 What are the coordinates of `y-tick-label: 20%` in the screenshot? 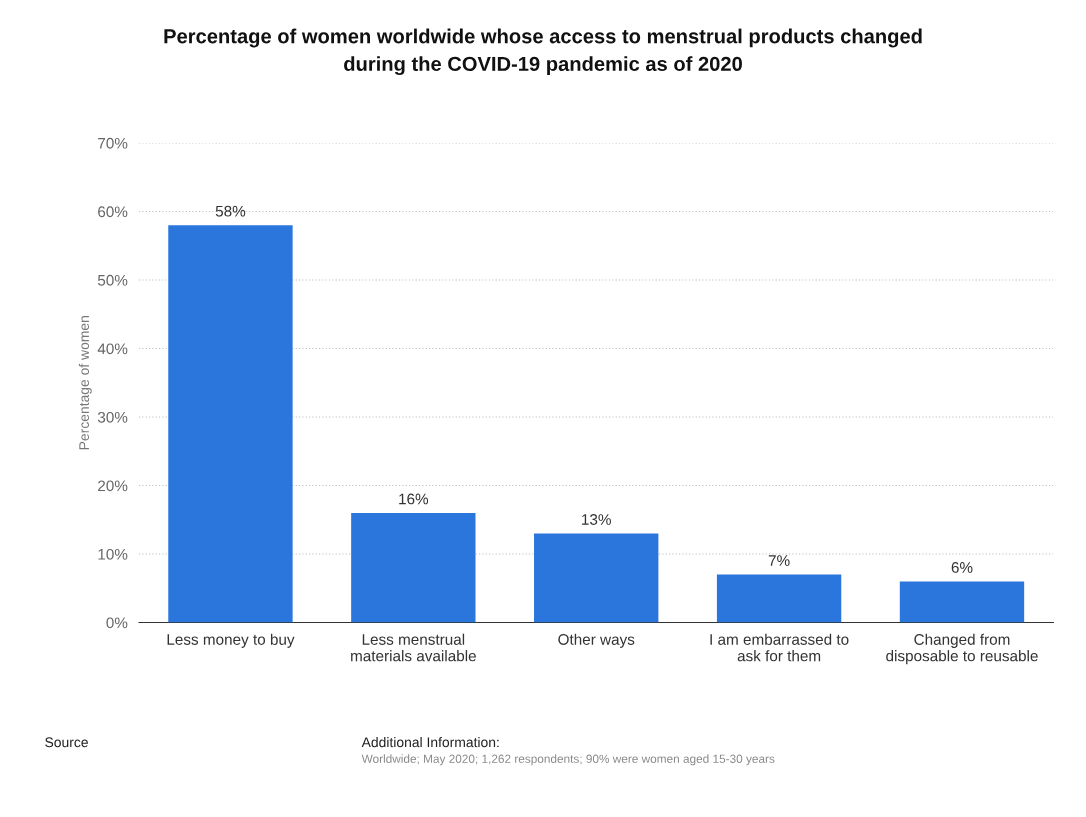 It's located at (113, 486).